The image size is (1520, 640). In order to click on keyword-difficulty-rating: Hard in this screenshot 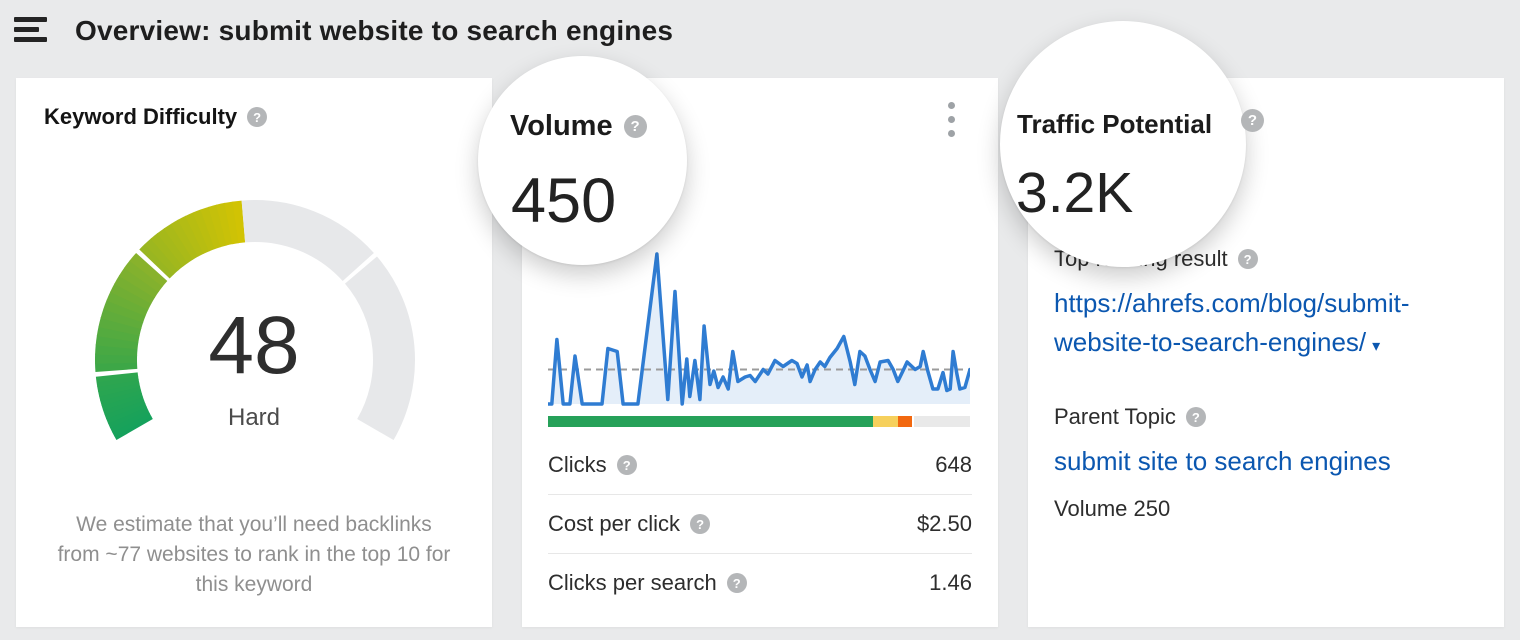, I will do `click(254, 417)`.